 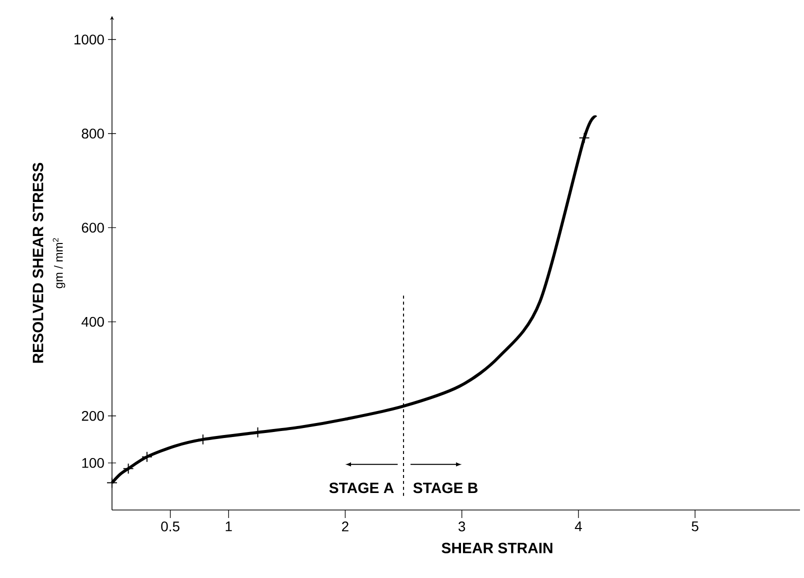 What do you see at coordinates (497, 548) in the screenshot?
I see `x-axis-title: SHEAR STRAIN` at bounding box center [497, 548].